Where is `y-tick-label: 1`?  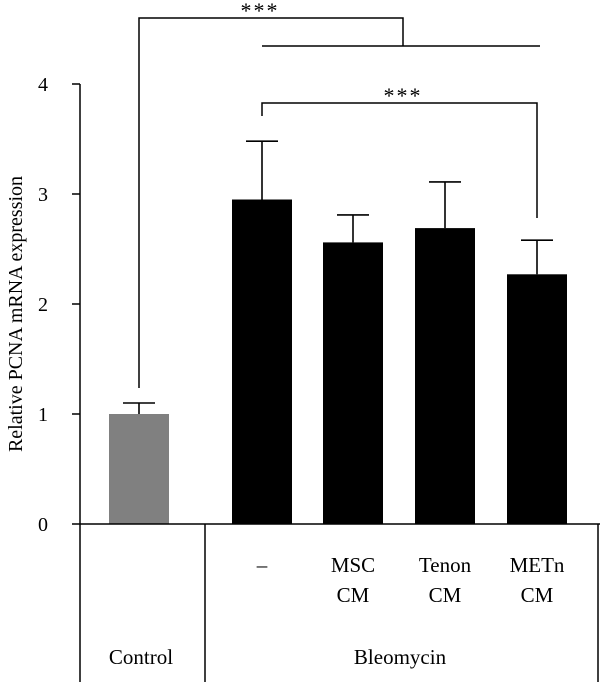 y-tick-label: 1 is located at coordinates (43, 415).